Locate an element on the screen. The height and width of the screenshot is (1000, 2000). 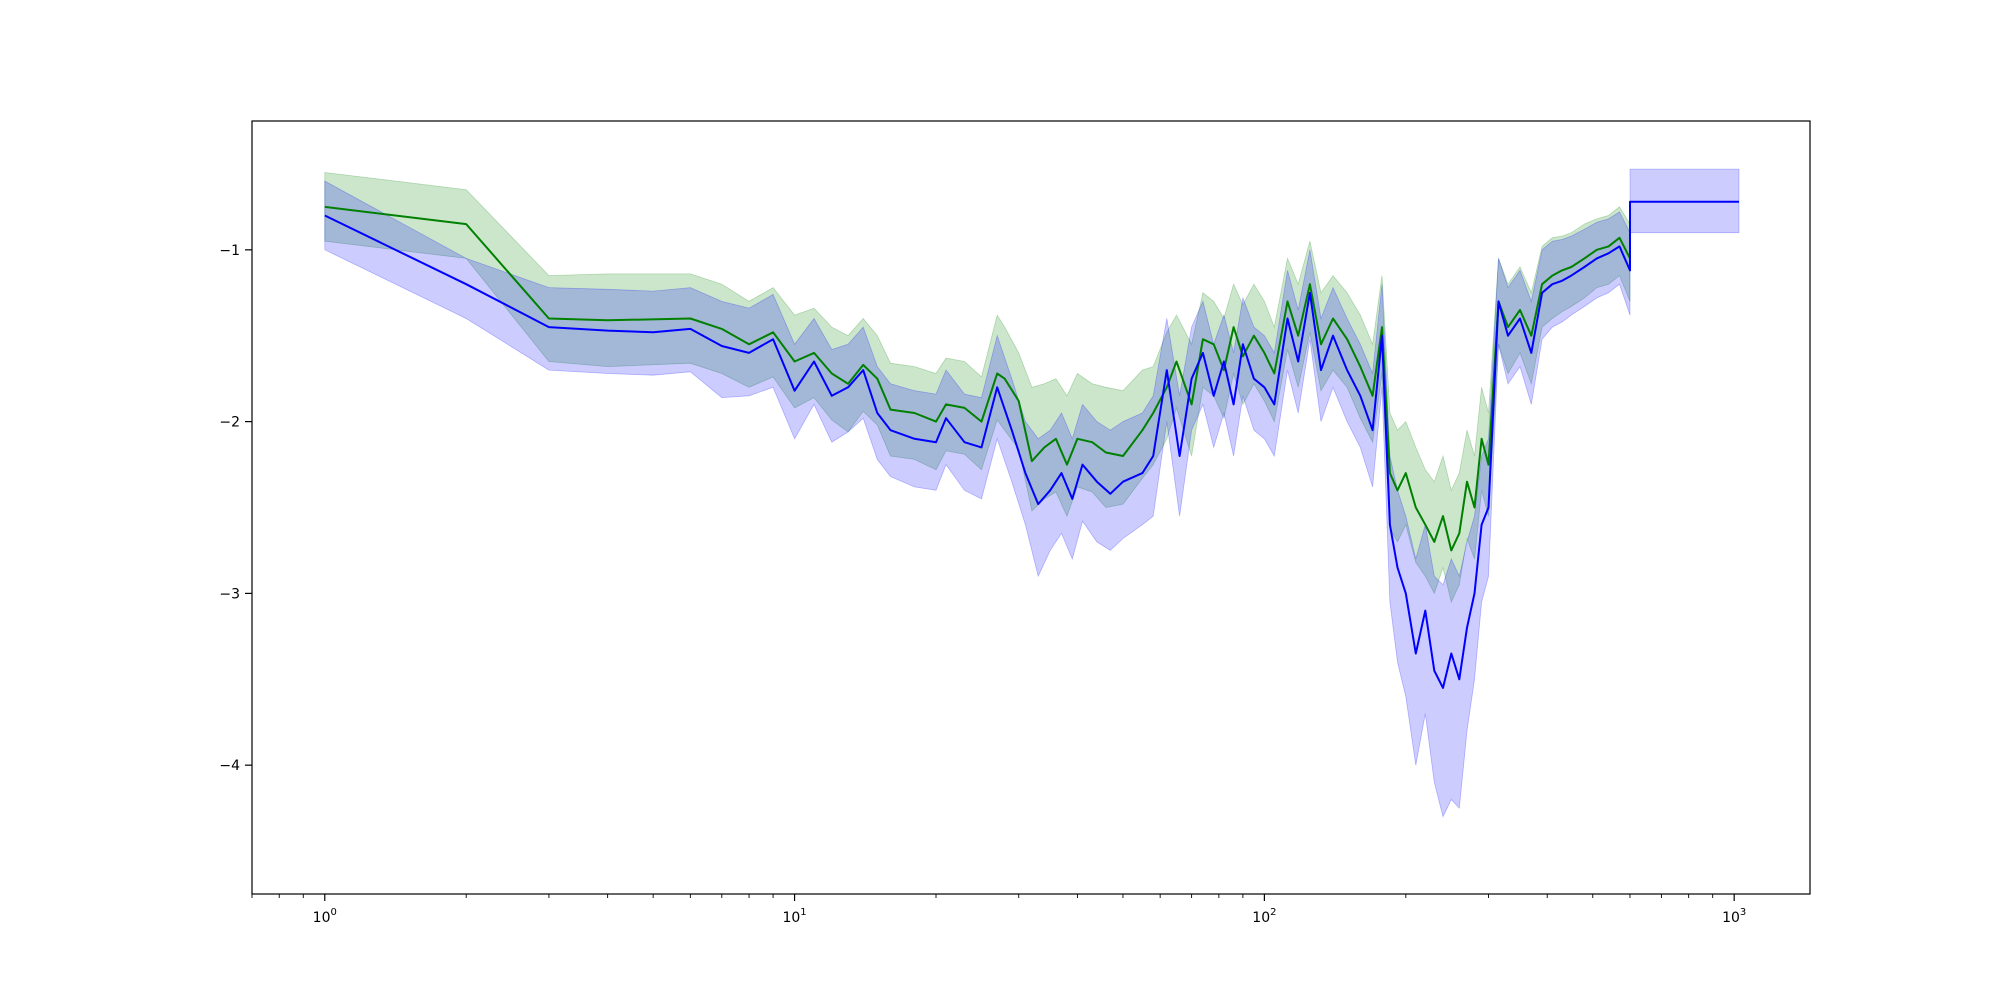
y-tick-label: −1 is located at coordinates (229, 251).